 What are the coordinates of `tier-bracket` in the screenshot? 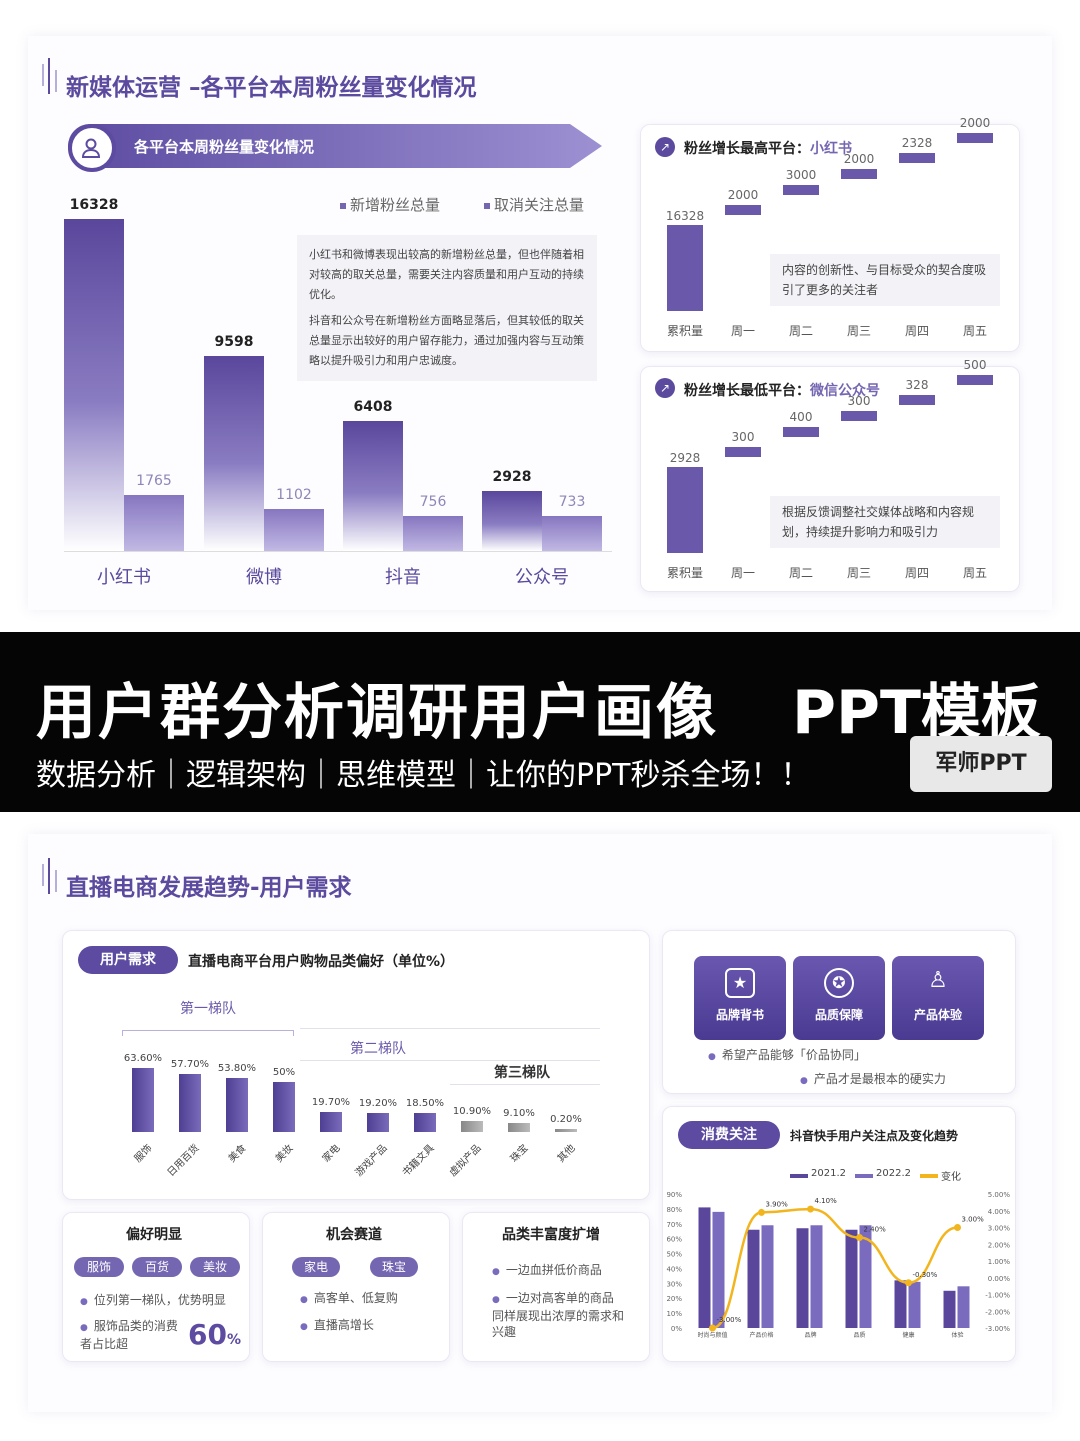 It's located at (208, 1033).